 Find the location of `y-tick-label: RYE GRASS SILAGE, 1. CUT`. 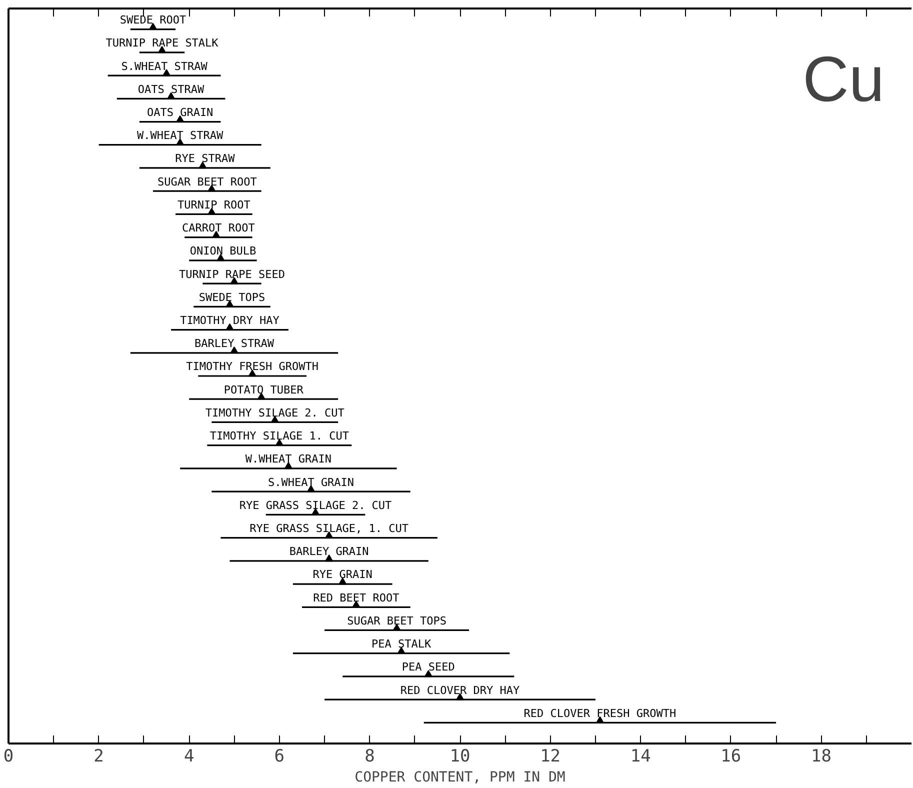

y-tick-label: RYE GRASS SILAGE, 1. CUT is located at coordinates (329, 529).